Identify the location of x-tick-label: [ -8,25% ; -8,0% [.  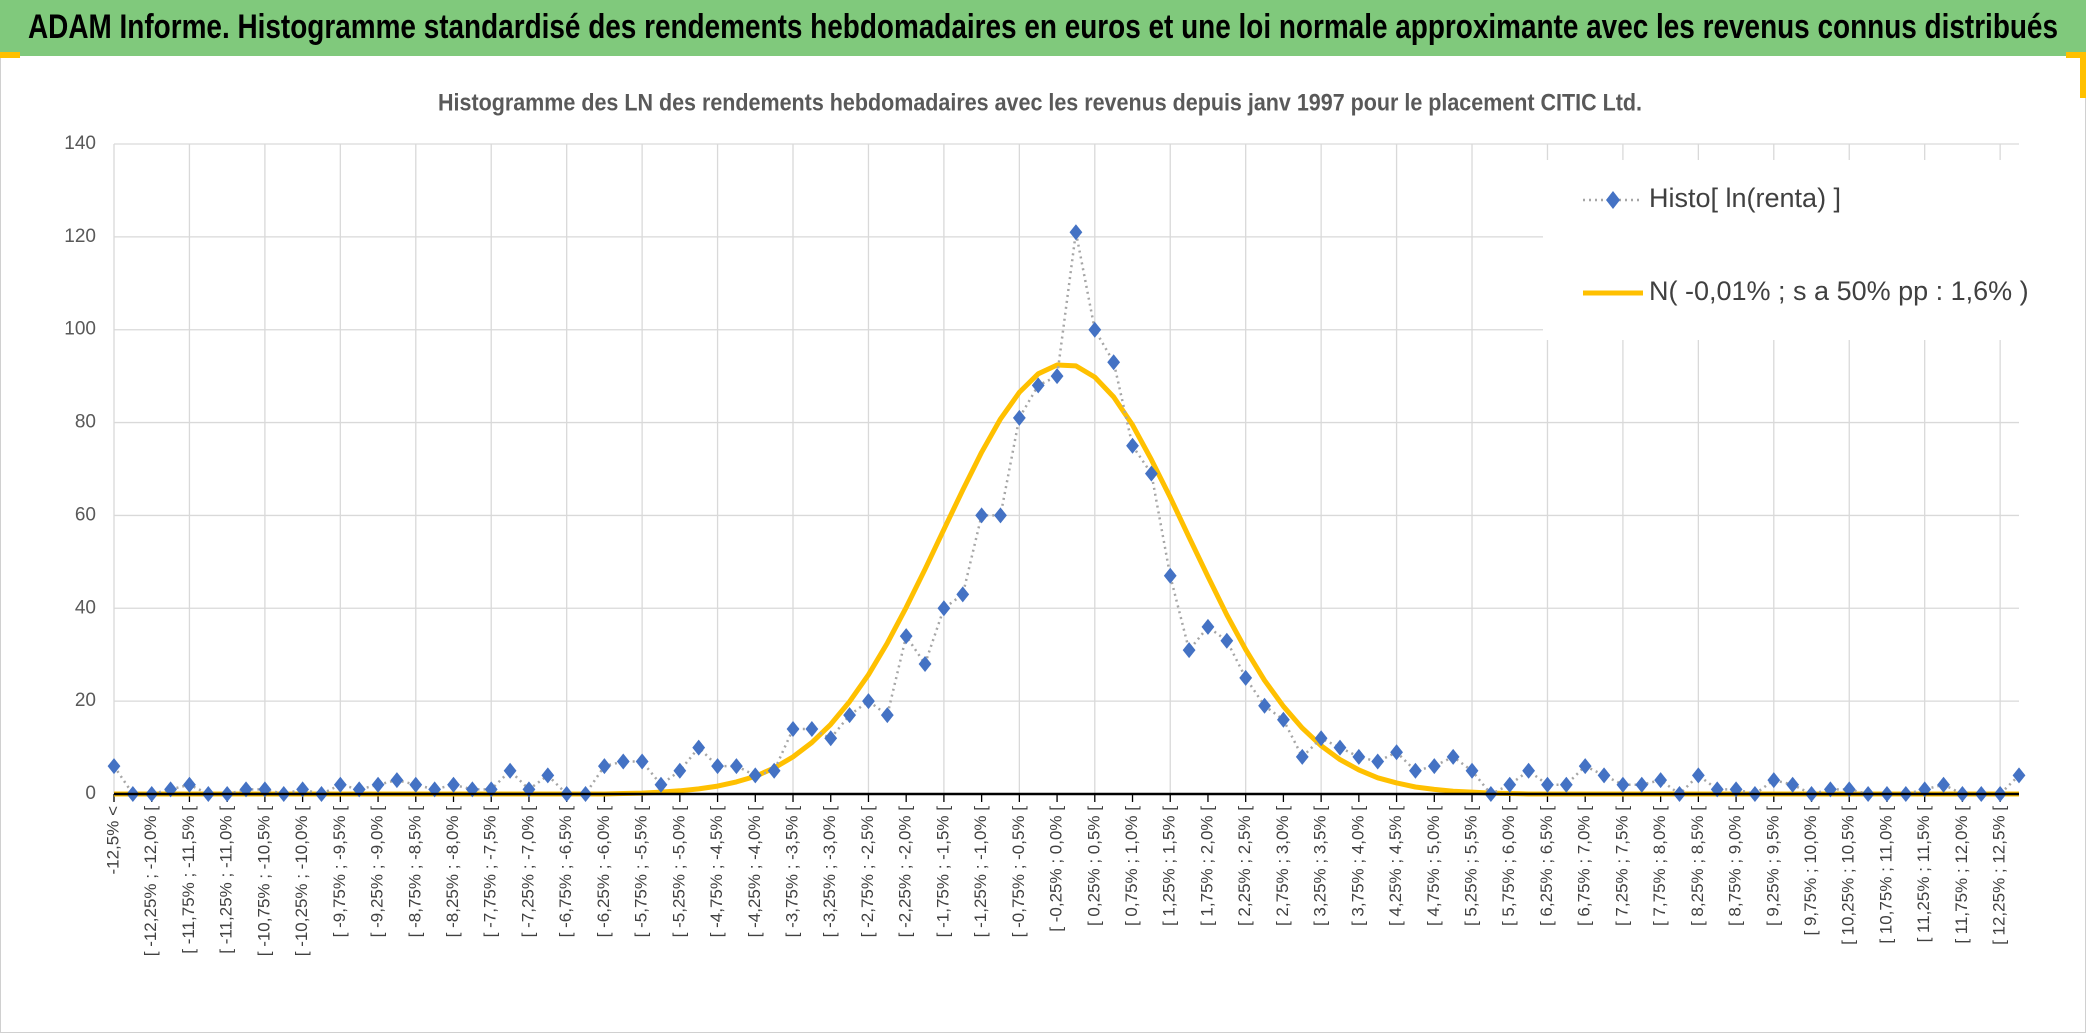
(452, 872).